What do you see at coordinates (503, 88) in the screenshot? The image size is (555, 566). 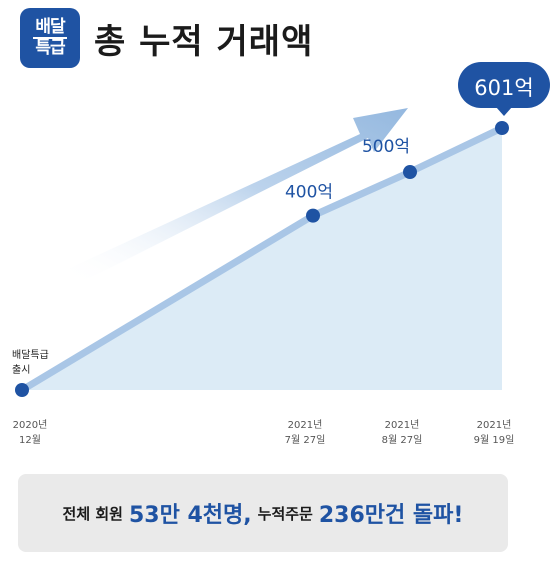 I see `value-label-601: 601억` at bounding box center [503, 88].